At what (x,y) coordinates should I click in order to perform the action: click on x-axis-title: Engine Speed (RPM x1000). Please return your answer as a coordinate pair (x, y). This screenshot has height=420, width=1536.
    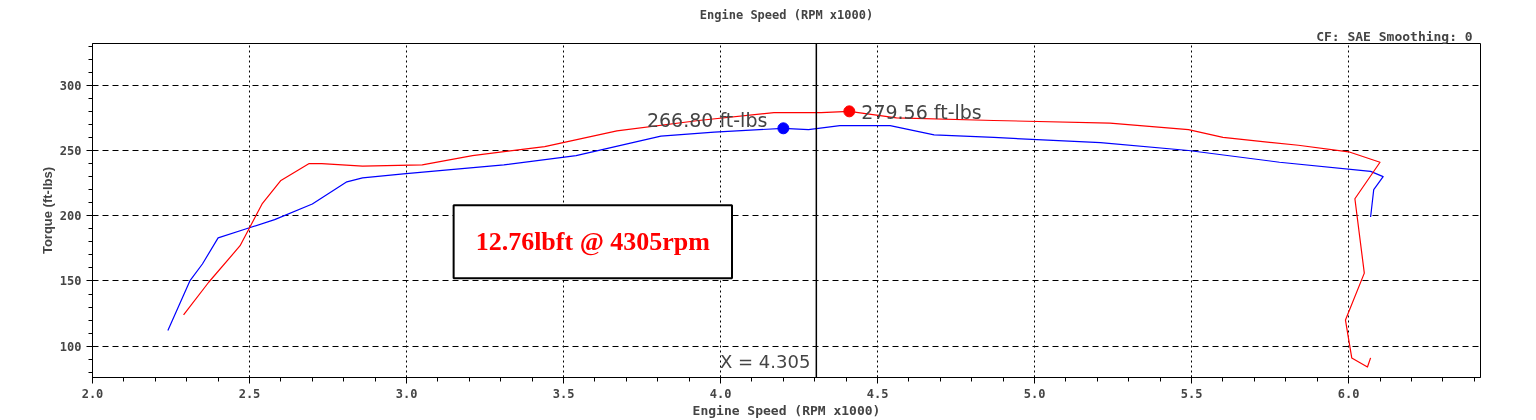
    Looking at the image, I should click on (786, 410).